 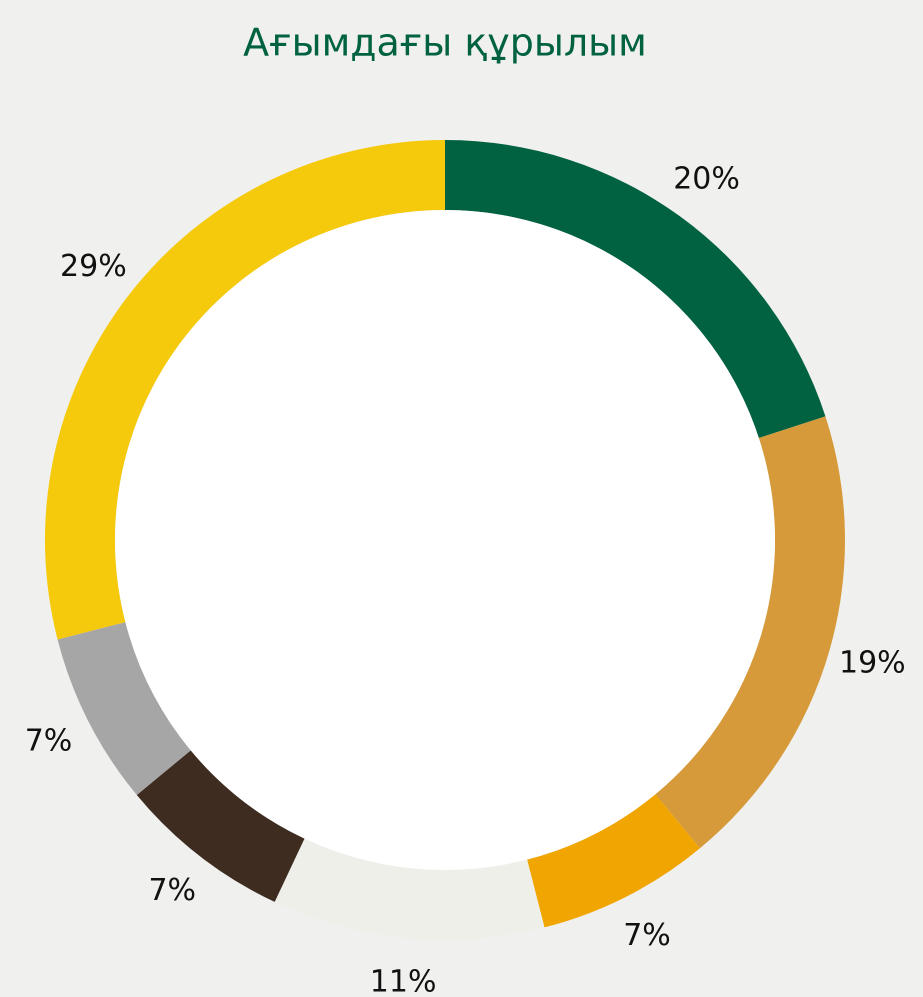 I want to click on data-label: 29%, so click(x=93, y=266).